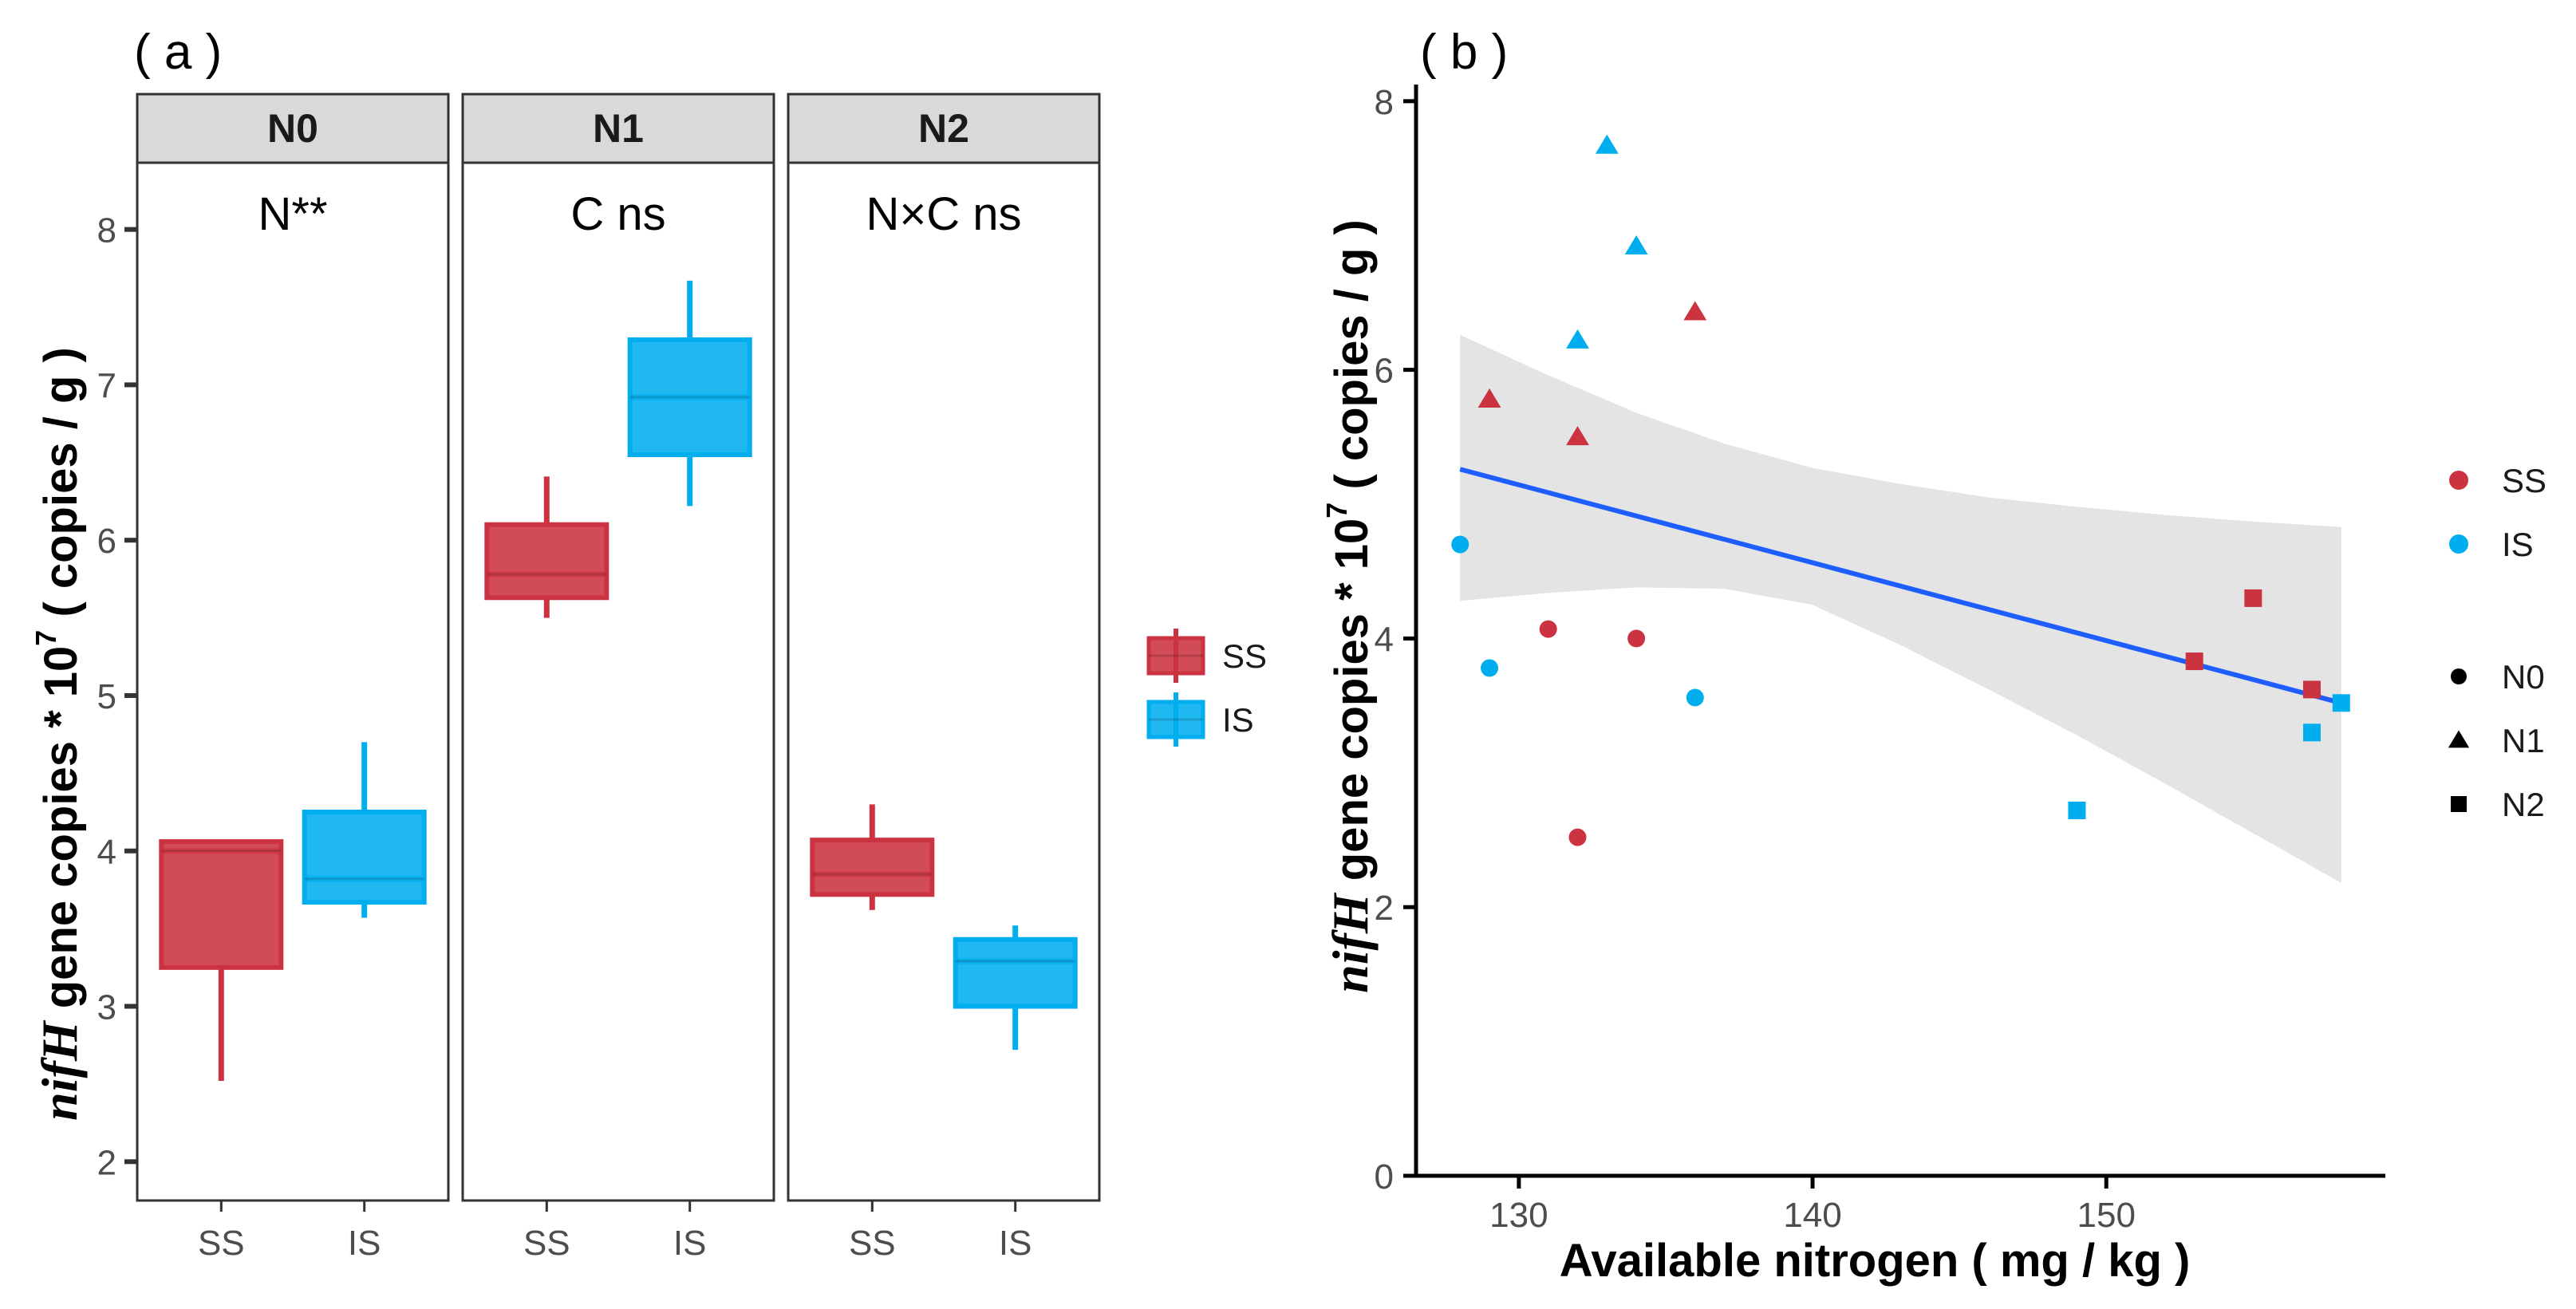 Image resolution: width=2576 pixels, height=1309 pixels. What do you see at coordinates (1207, 688) in the screenshot?
I see `legend-a: SS IS` at bounding box center [1207, 688].